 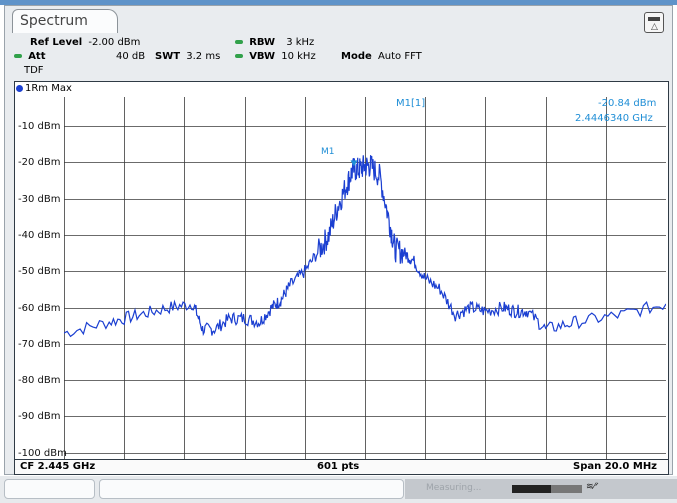 What do you see at coordinates (338, 2) in the screenshot?
I see `window-top-accent` at bounding box center [338, 2].